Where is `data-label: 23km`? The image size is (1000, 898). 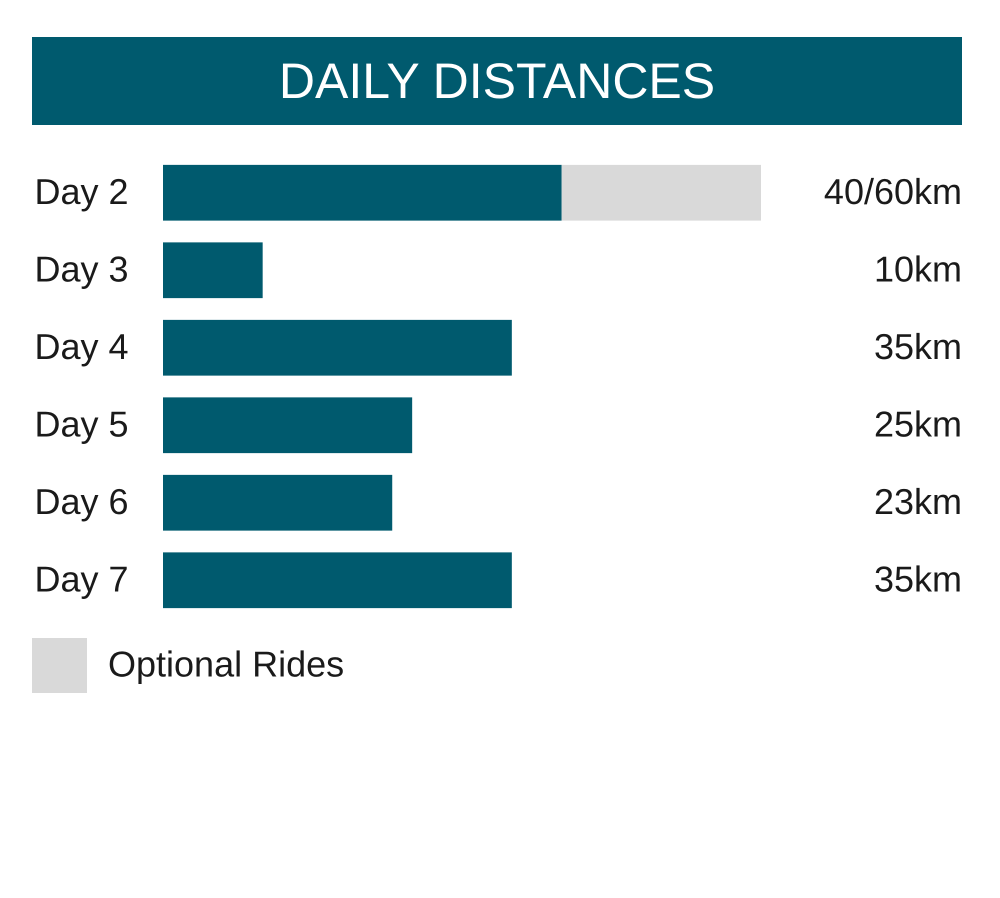
data-label: 23km is located at coordinates (918, 501).